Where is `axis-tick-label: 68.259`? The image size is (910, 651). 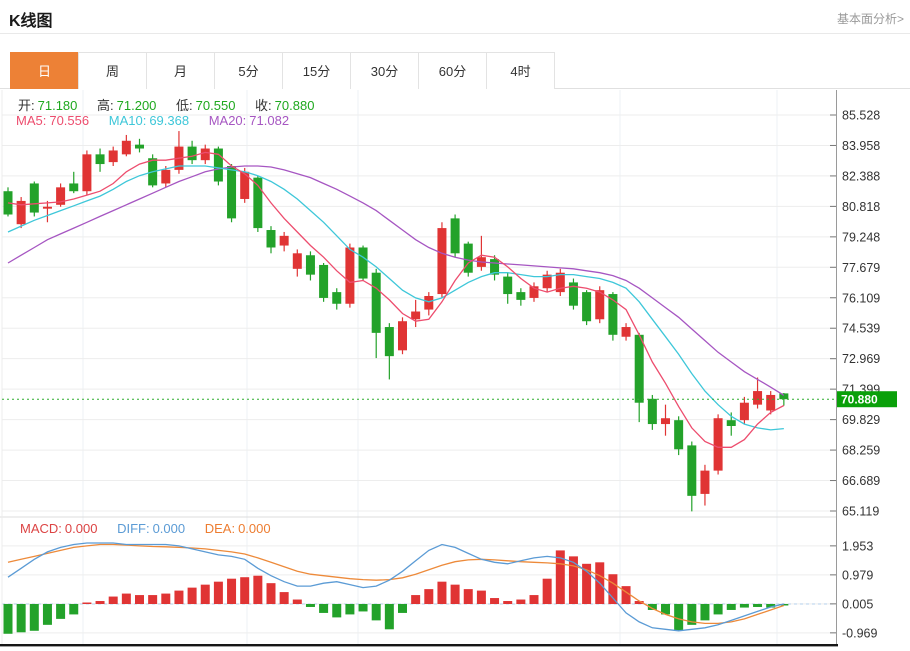 axis-tick-label: 68.259 is located at coordinates (861, 451).